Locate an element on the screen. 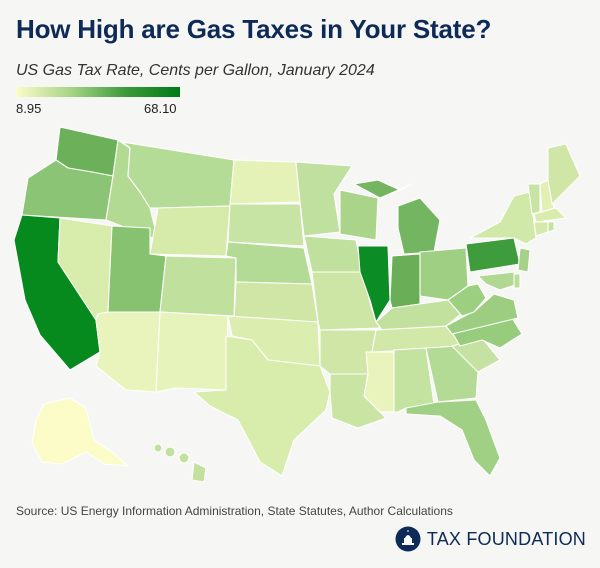 The width and height of the screenshot is (600, 568). legend-min-label: 8.95 is located at coordinates (29, 108).